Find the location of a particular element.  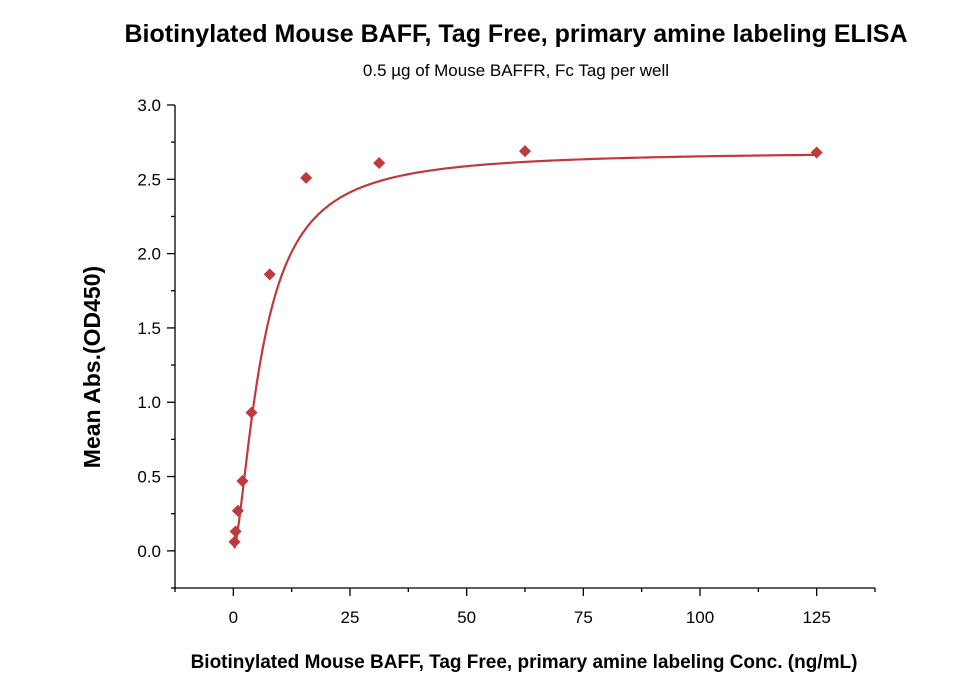

x-tick-label: 0 is located at coordinates (233, 617).